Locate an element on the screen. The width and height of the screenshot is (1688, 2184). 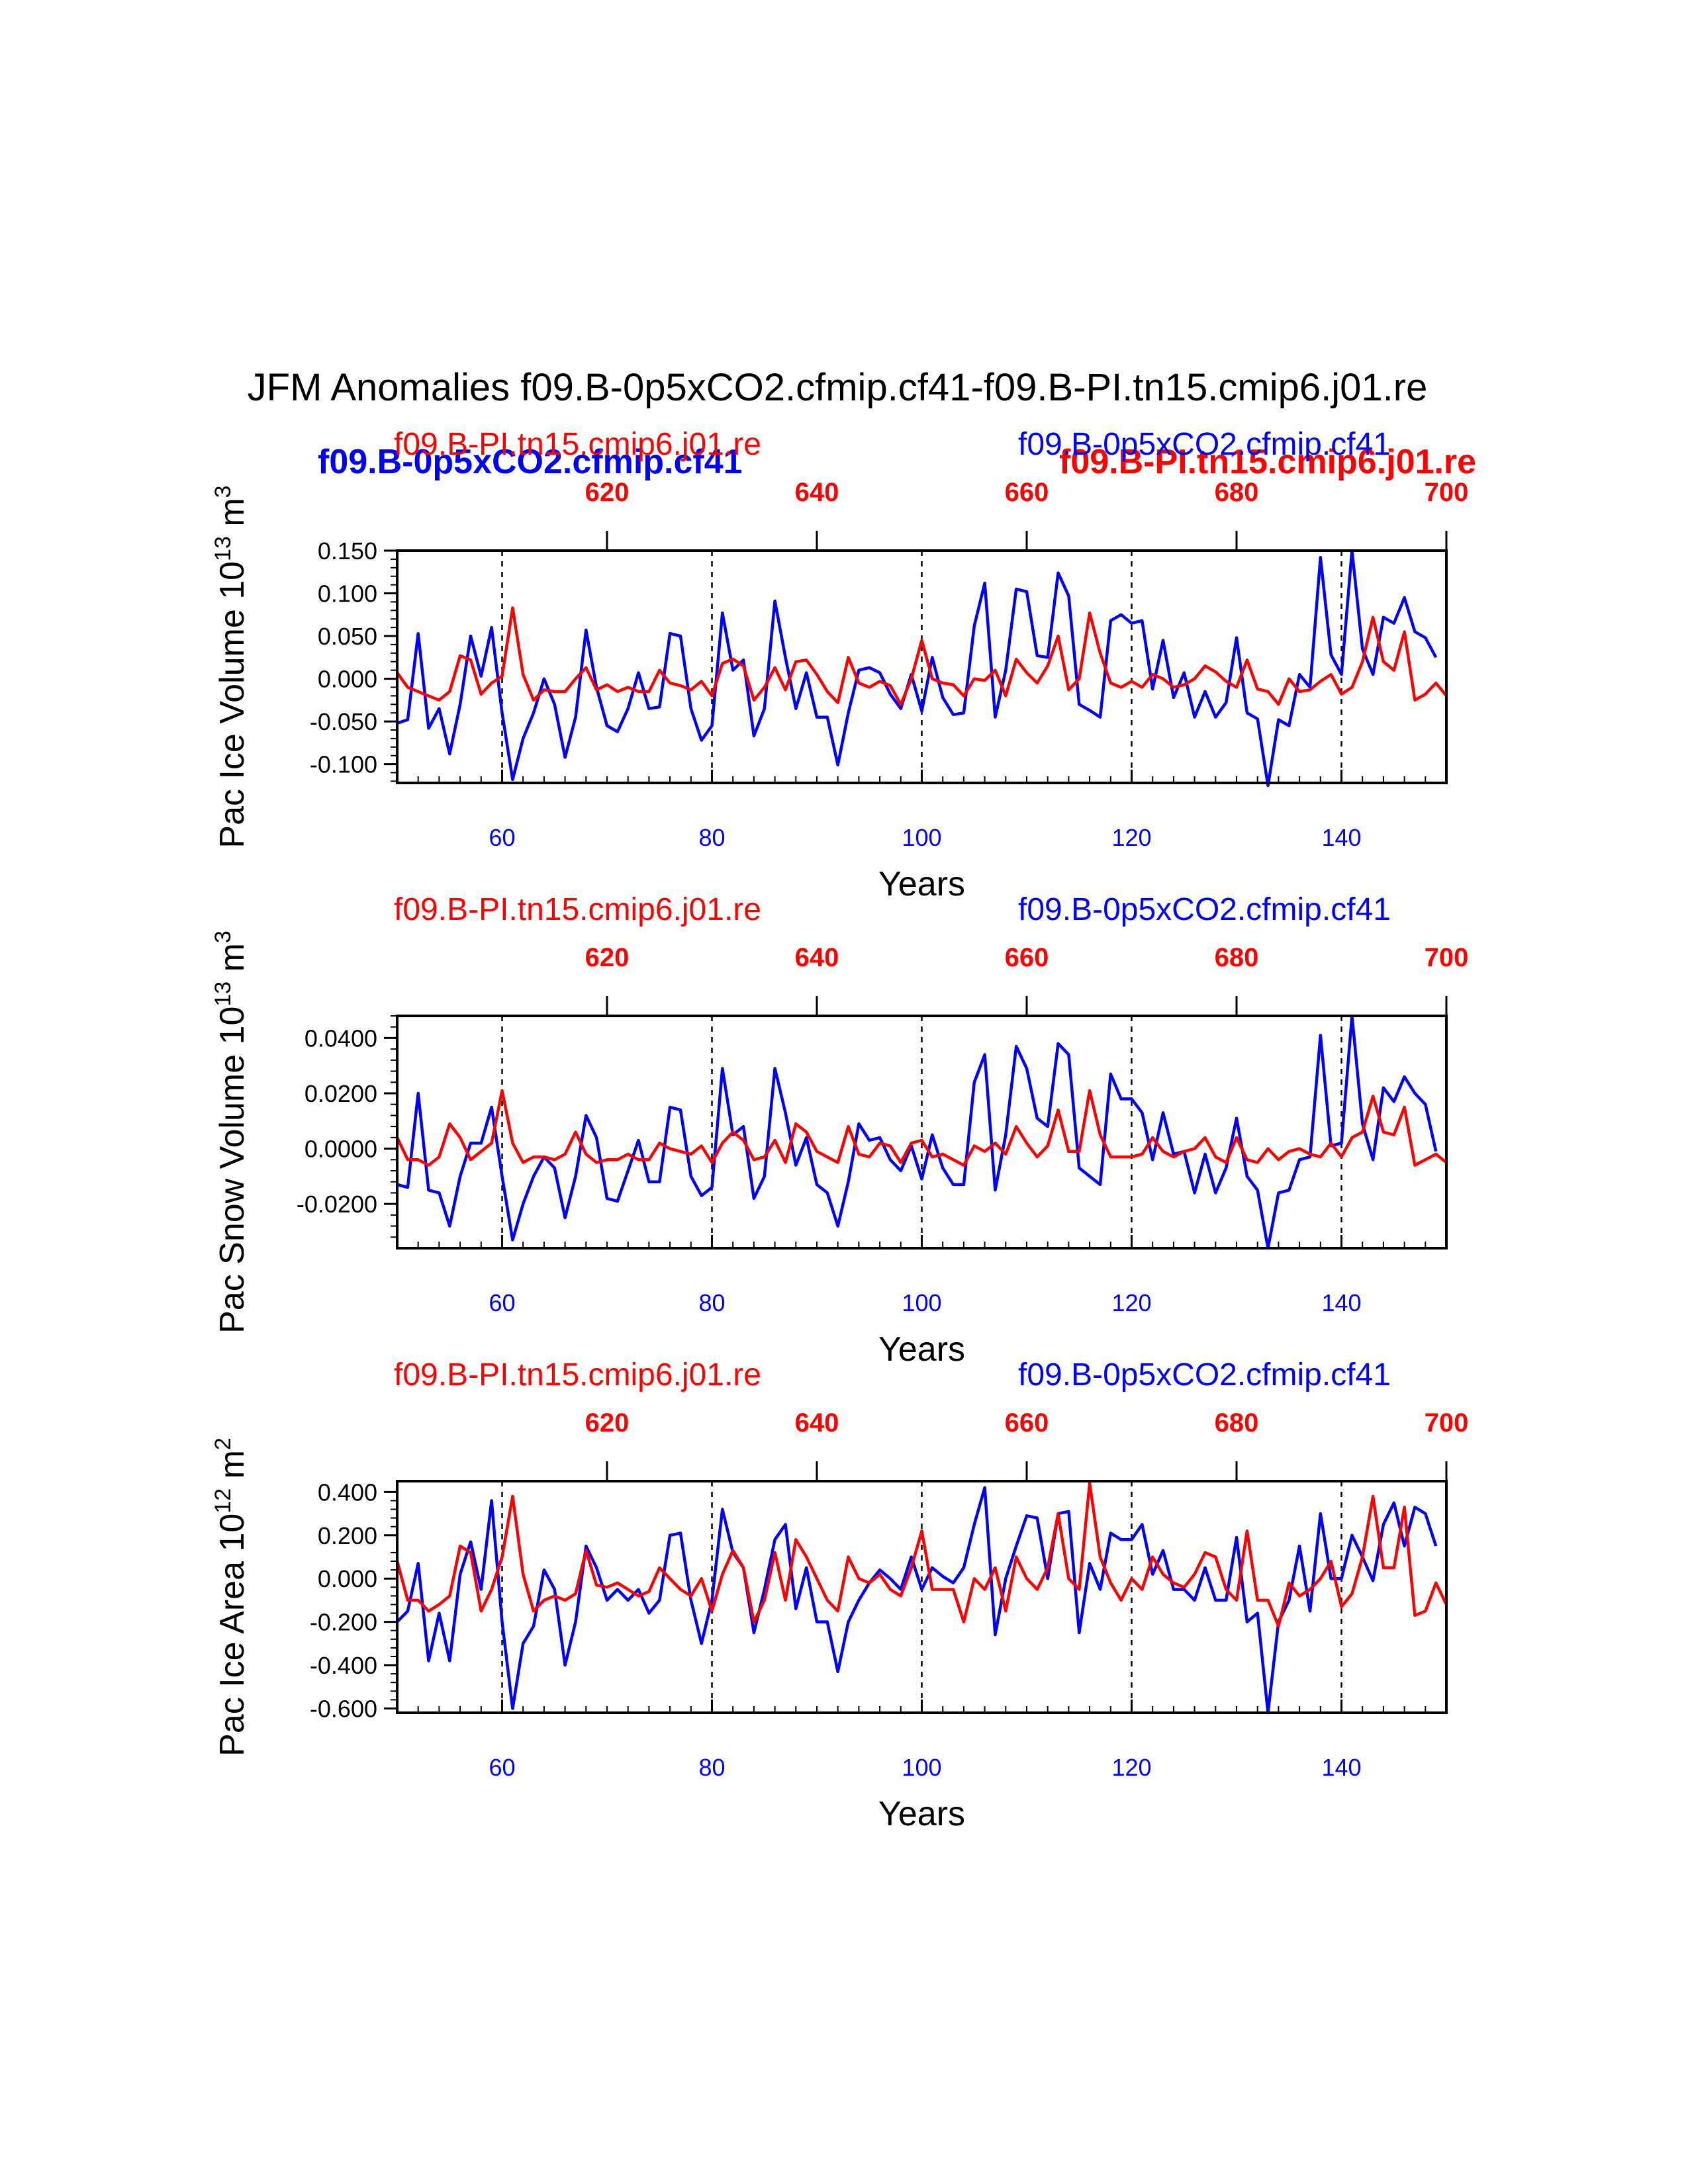
y-tick-label: 0.150 is located at coordinates (347, 551).